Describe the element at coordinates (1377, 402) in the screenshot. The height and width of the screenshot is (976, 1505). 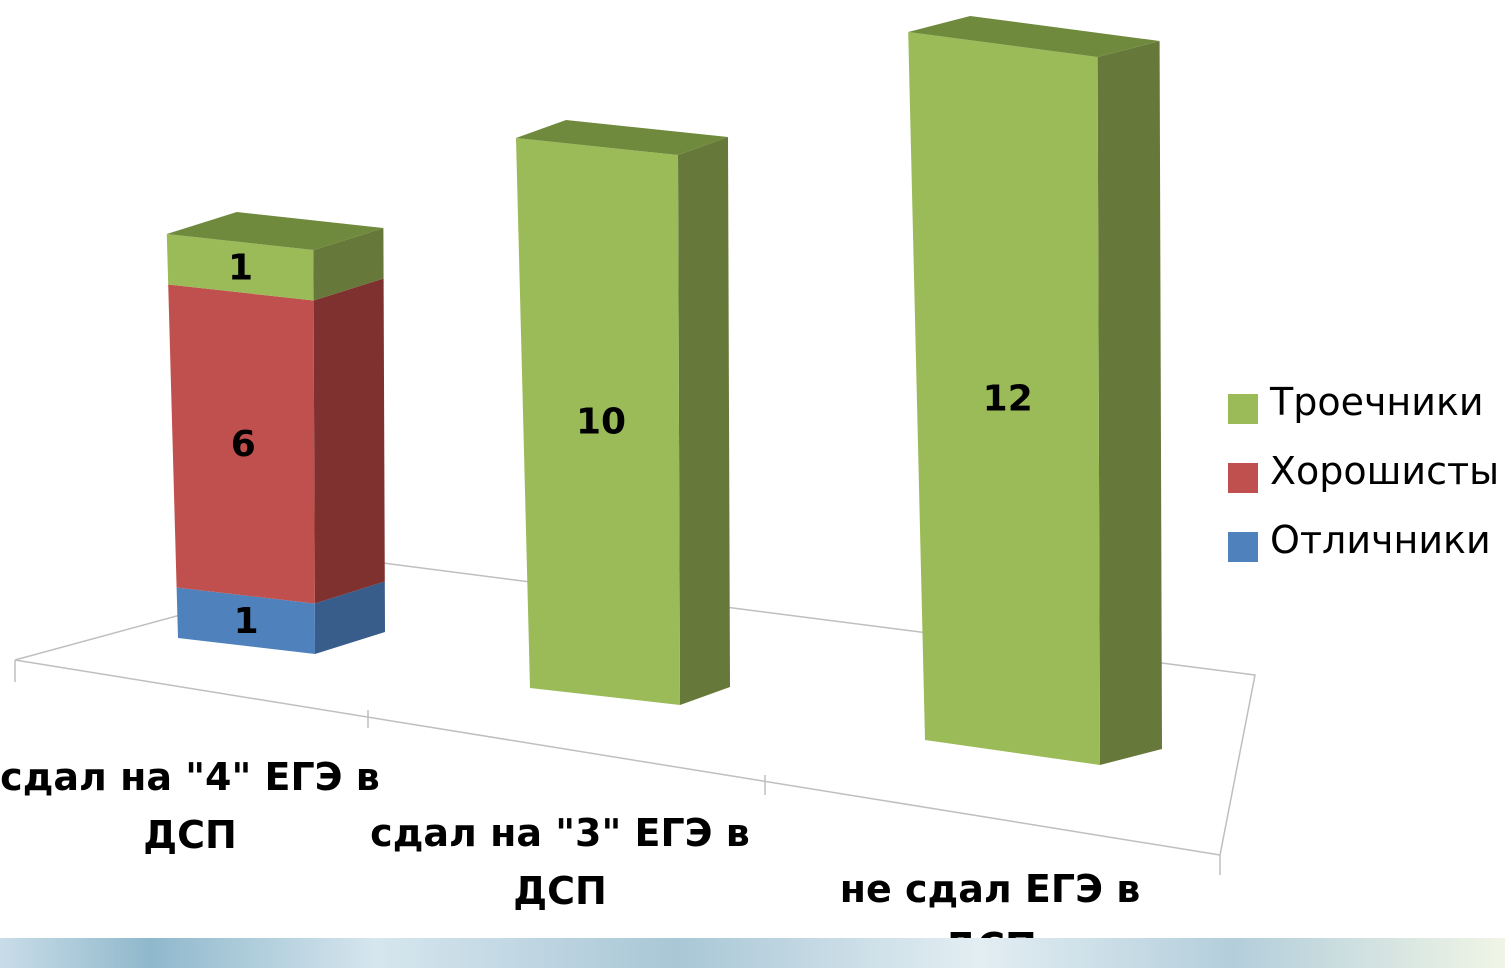
I see `legend-label-troechniki: Троечники` at that location.